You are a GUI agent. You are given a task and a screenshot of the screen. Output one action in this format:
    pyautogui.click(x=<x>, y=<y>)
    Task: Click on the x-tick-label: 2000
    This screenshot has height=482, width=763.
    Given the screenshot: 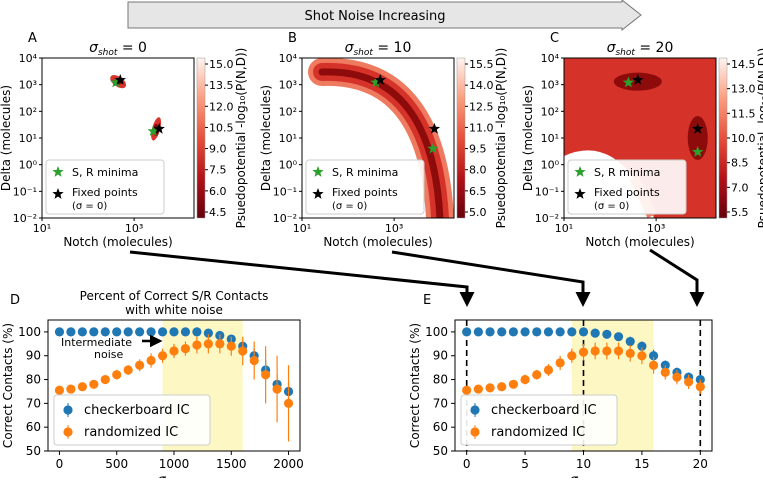 What is the action you would take?
    pyautogui.click(x=288, y=464)
    